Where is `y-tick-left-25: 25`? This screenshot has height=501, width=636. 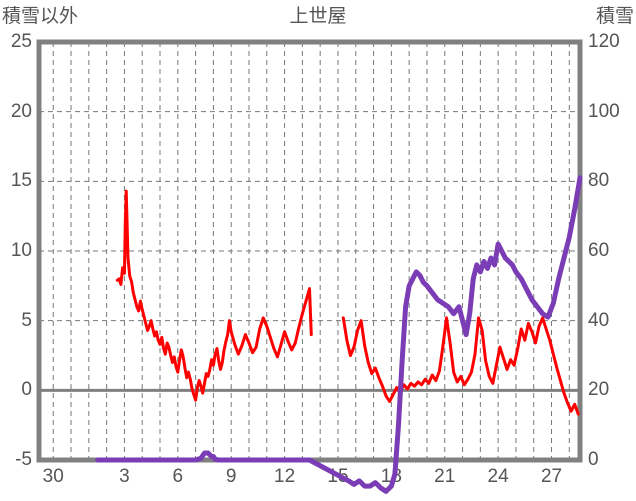
y-tick-left-25: 25 is located at coordinates (21, 41).